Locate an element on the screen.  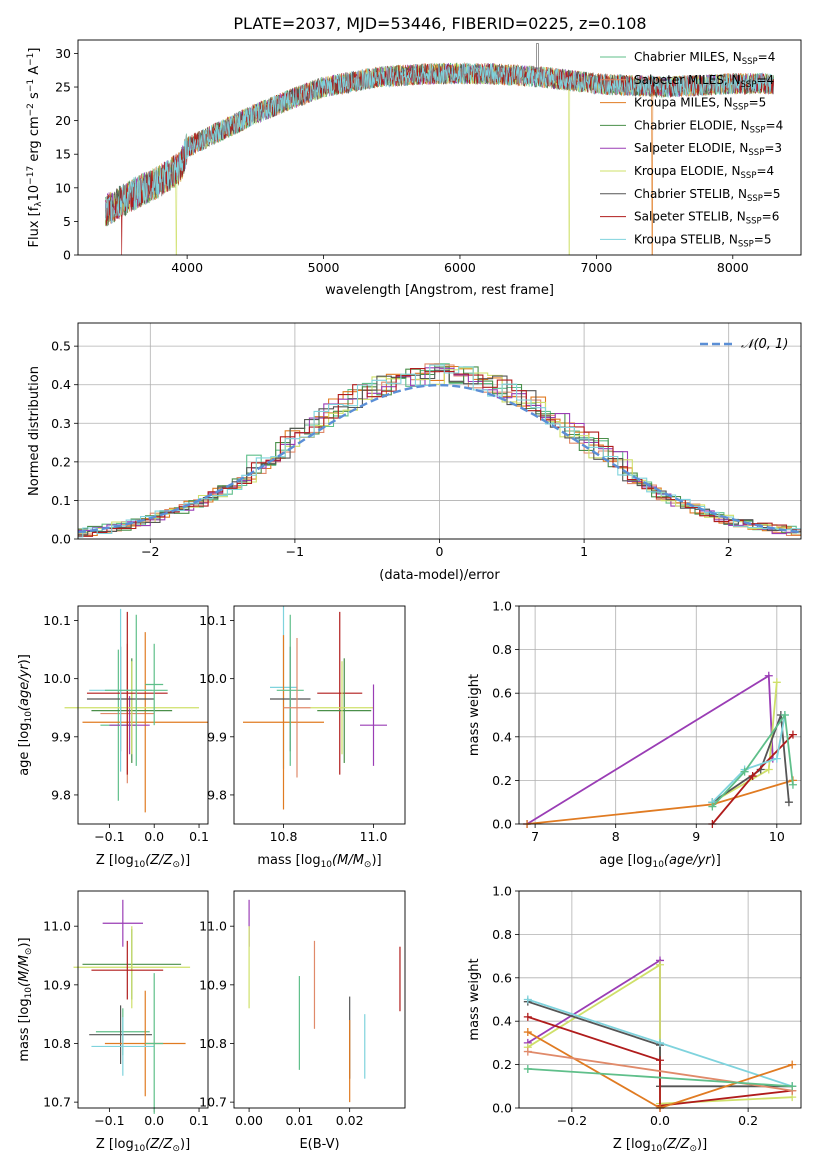
x-axis-label: E(B-V) is located at coordinates (319, 1144).